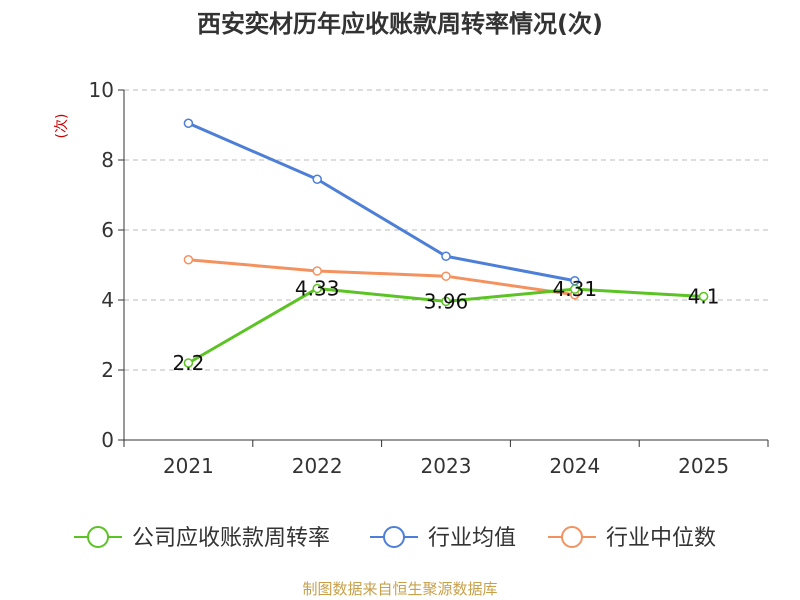  Describe the element at coordinates (107, 440) in the screenshot. I see `y-tick-label: 0` at that location.